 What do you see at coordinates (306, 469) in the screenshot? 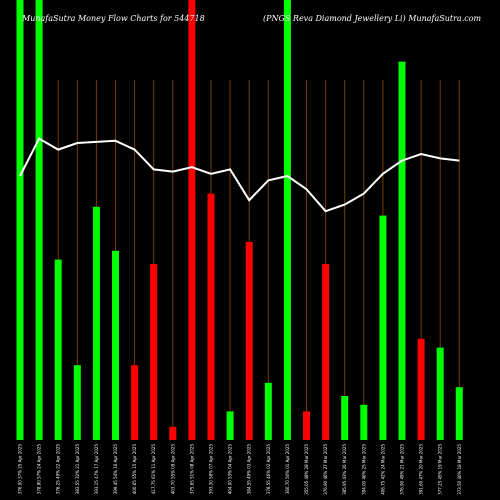
I see `x-tick-label: 355.05 48% 28 Mar 2025` at bounding box center [306, 469].